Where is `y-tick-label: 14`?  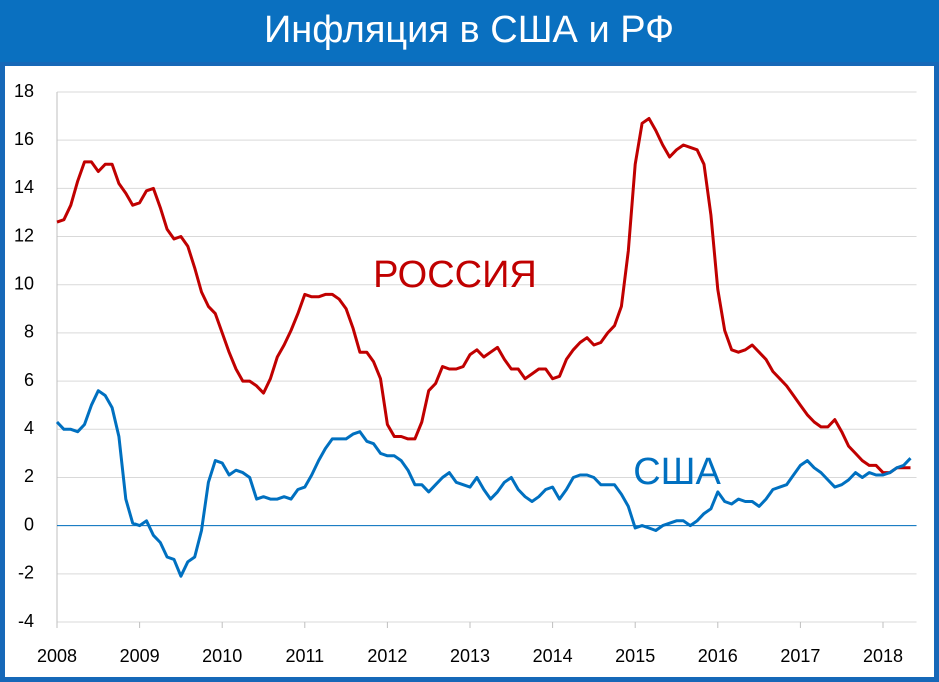
y-tick-label: 14 is located at coordinates (24, 187).